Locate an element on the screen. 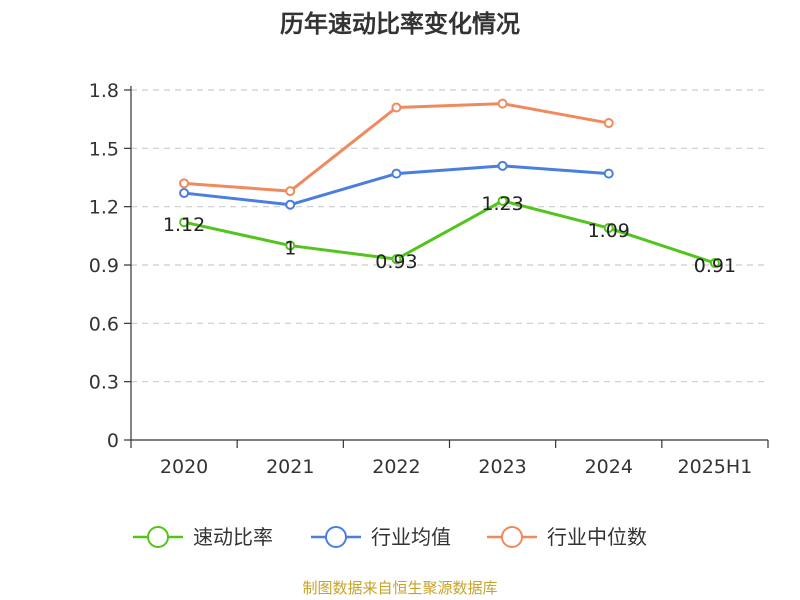 This screenshot has width=800, height=600. x-tick-label: 2024 is located at coordinates (609, 467).